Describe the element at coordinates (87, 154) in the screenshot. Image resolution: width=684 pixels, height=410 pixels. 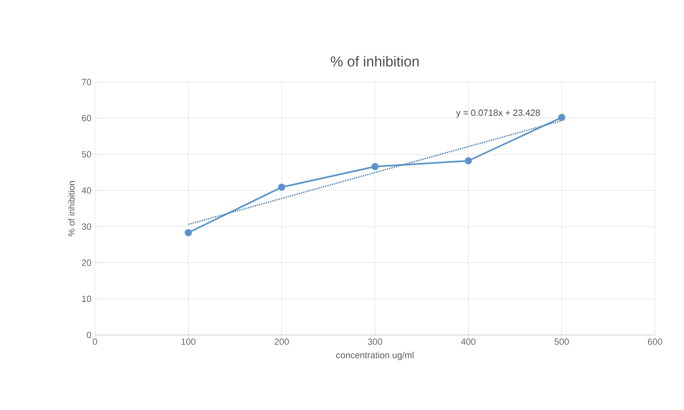
I see `y-tick-label: 50` at that location.